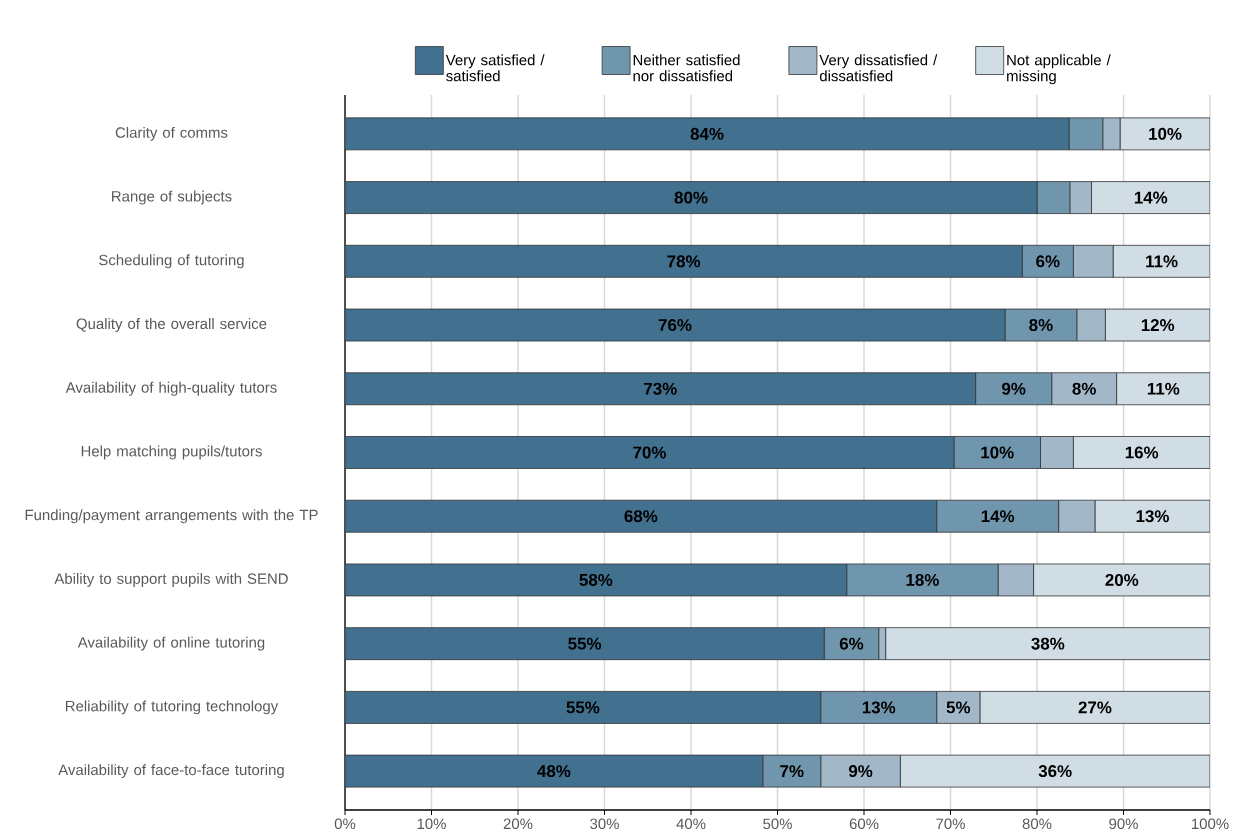  Describe the element at coordinates (1095, 707) in the screenshot. I see `data-label: 27%` at that location.